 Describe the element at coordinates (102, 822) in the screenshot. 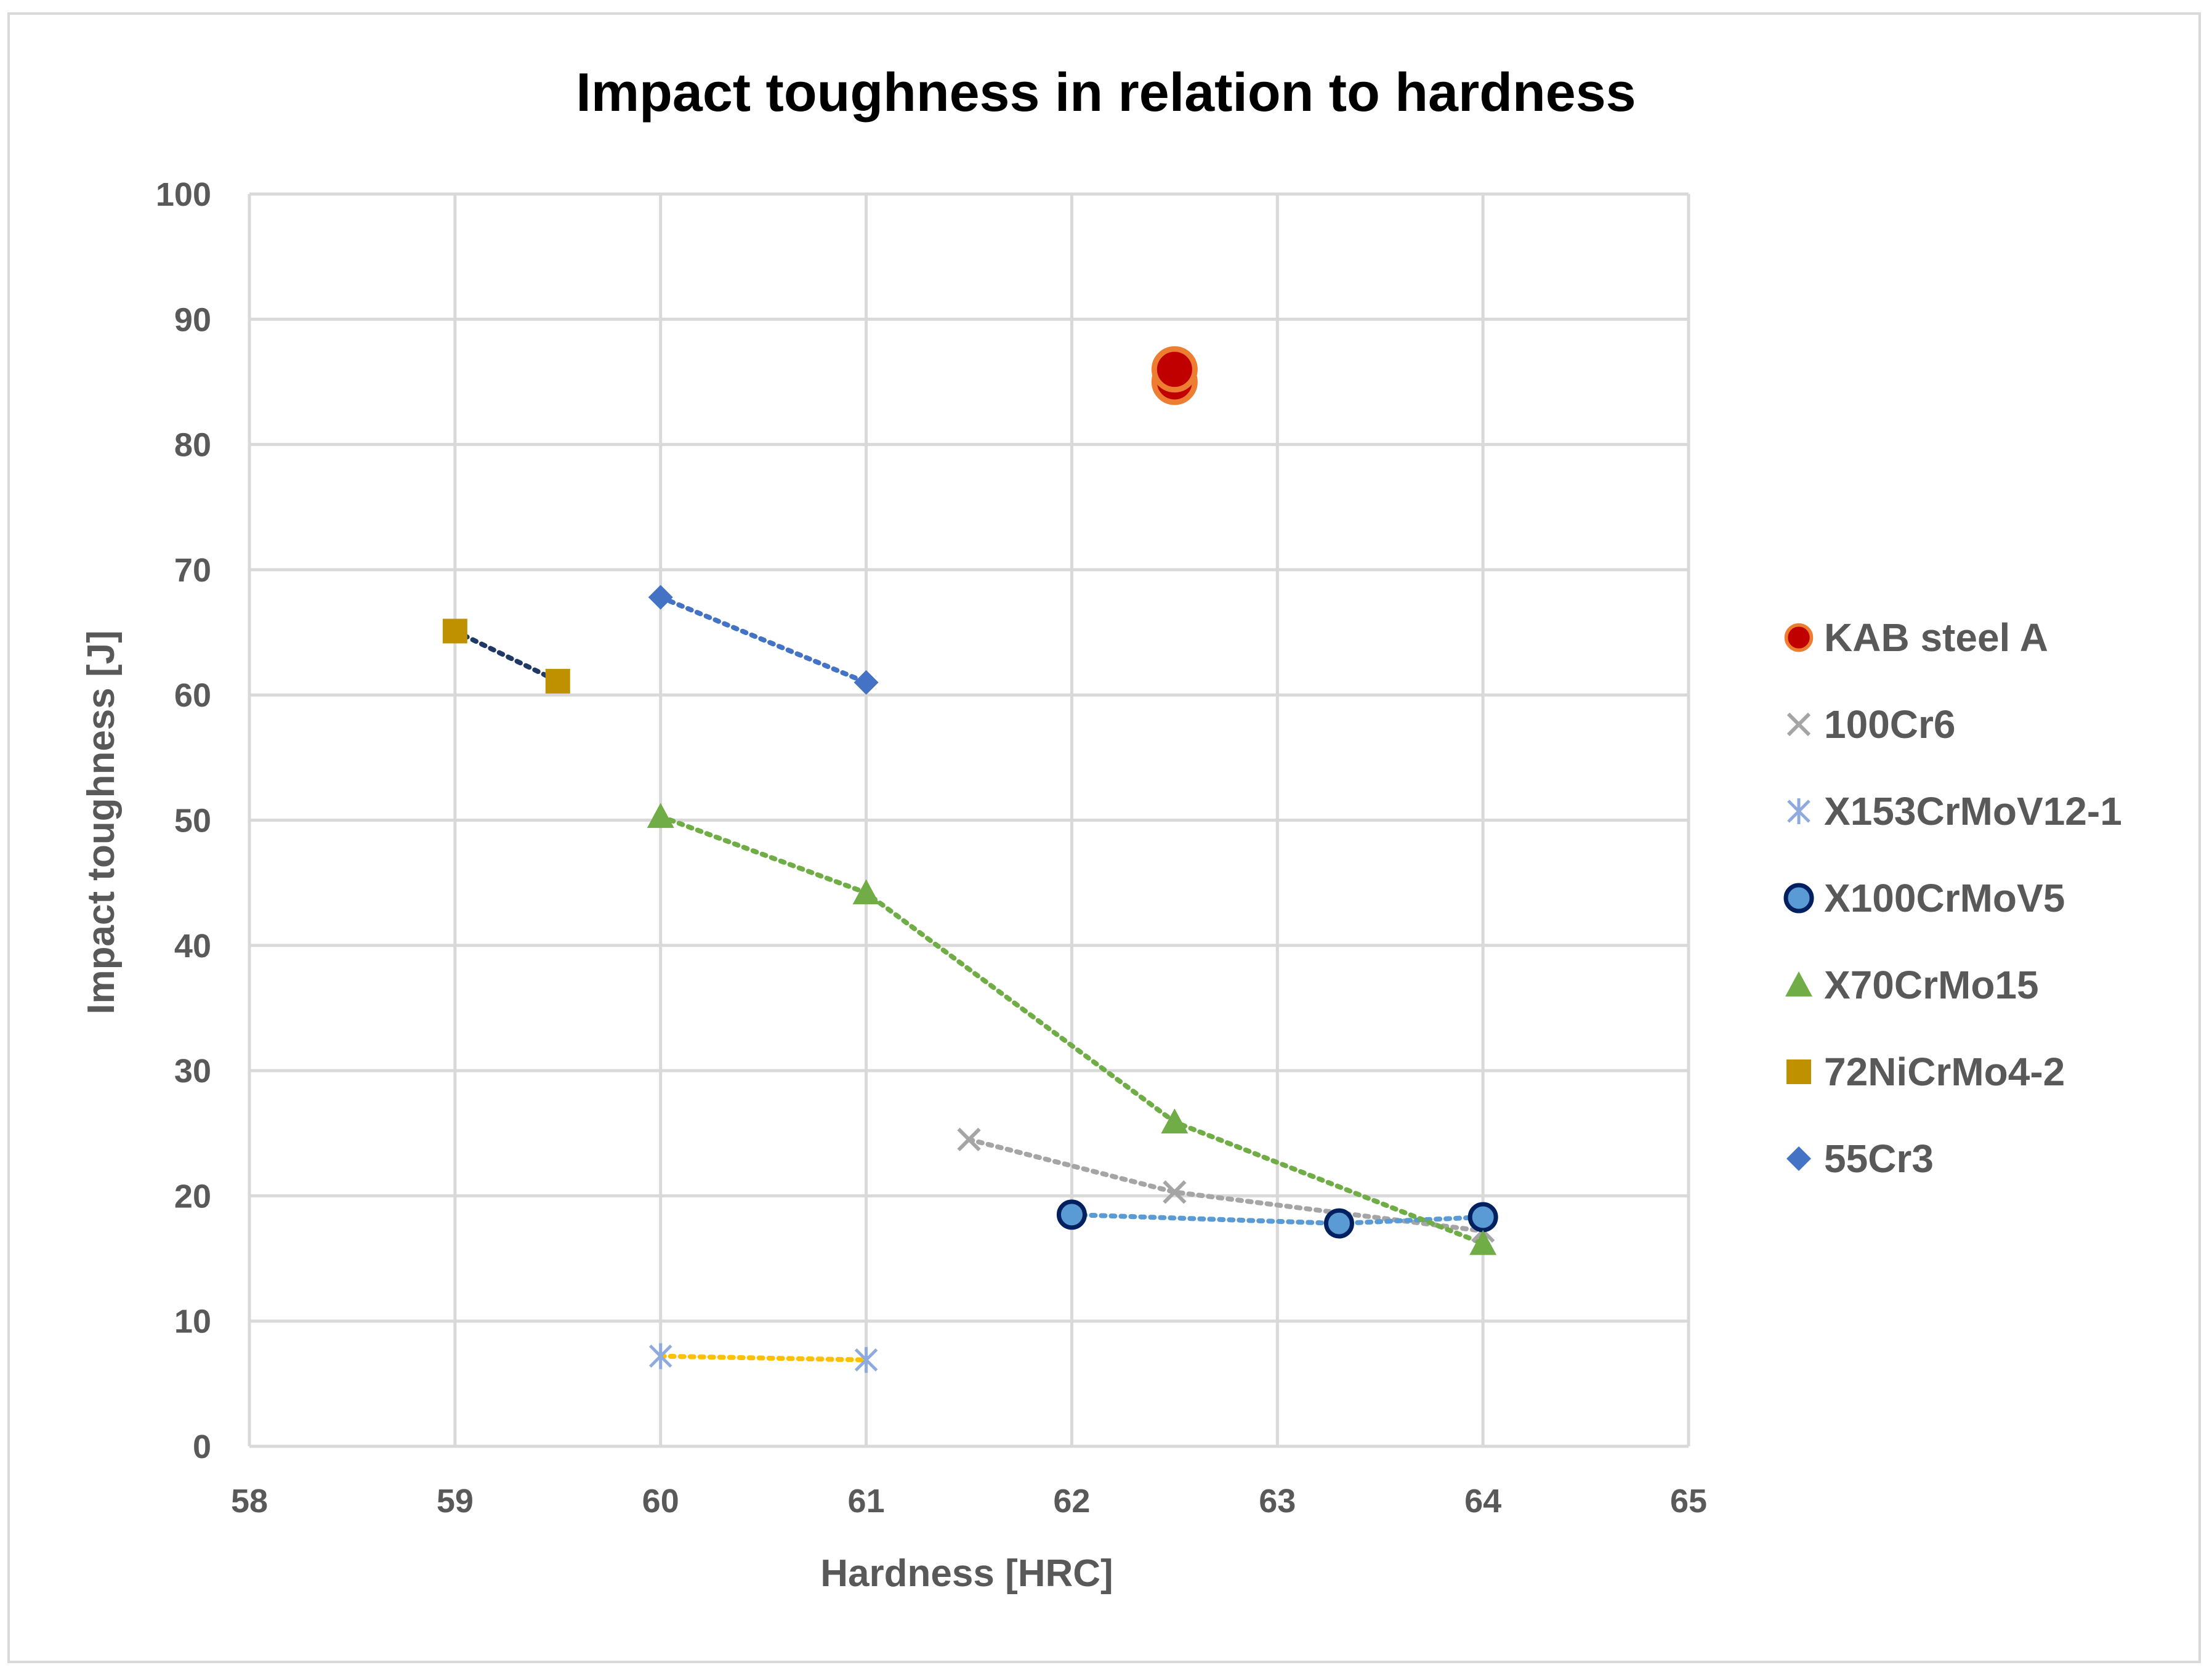

I see `y-axis-label: Impact toughness [J]` at that location.